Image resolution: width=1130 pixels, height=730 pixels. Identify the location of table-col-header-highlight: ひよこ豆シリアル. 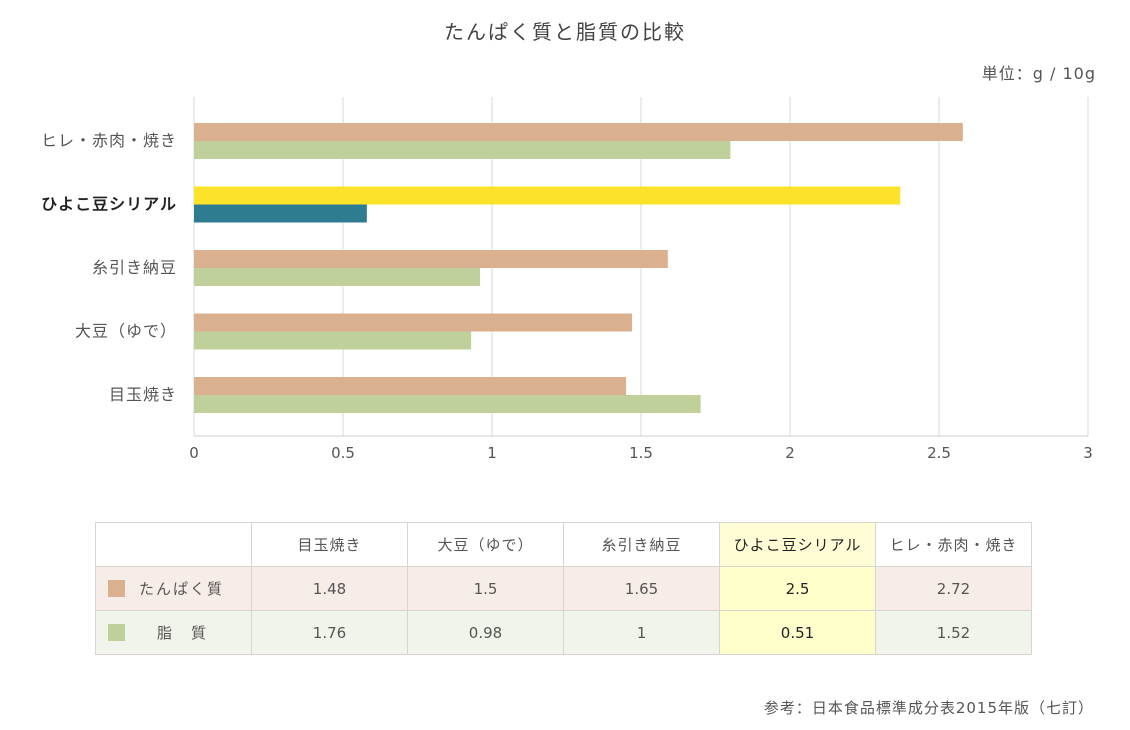
(797, 544).